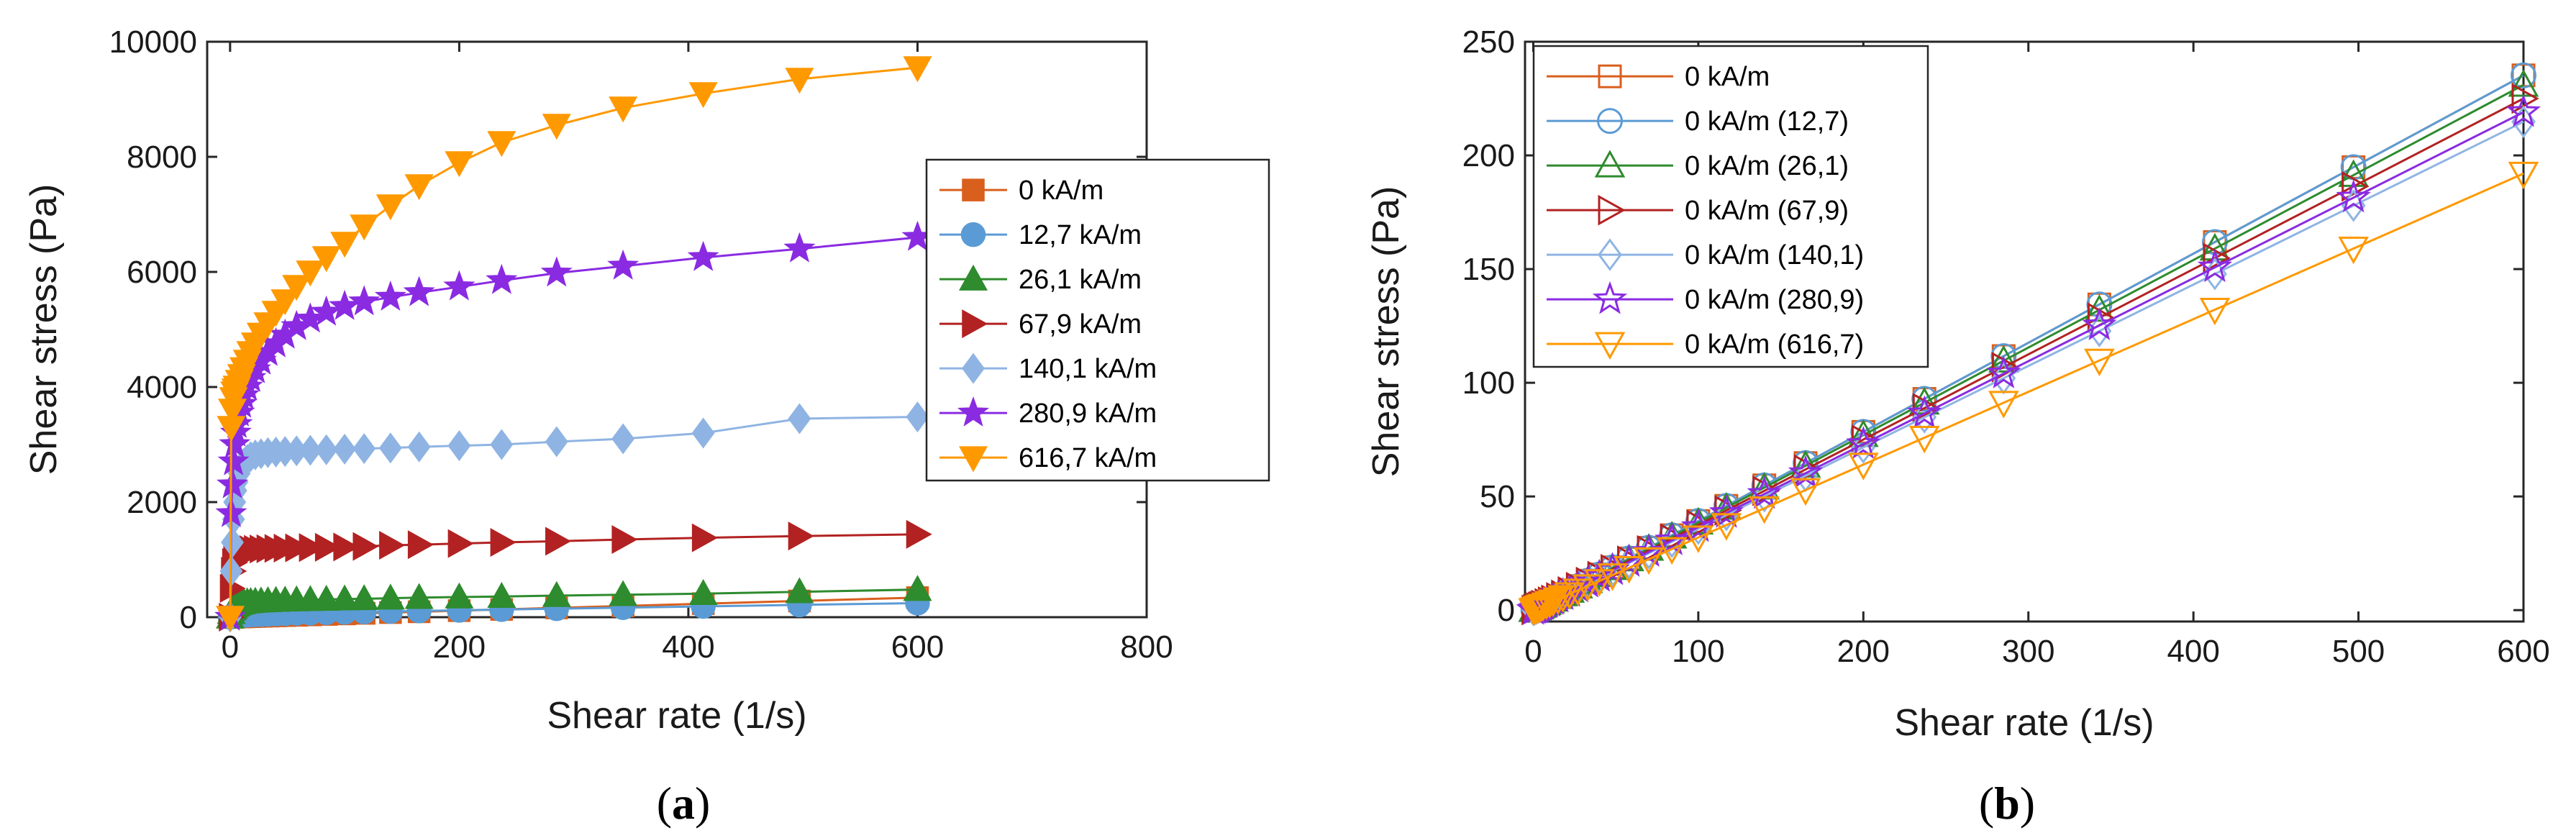 The width and height of the screenshot is (2576, 833). Describe the element at coordinates (1080, 235) in the screenshot. I see `legend-label: 12,7 kA/m` at that location.